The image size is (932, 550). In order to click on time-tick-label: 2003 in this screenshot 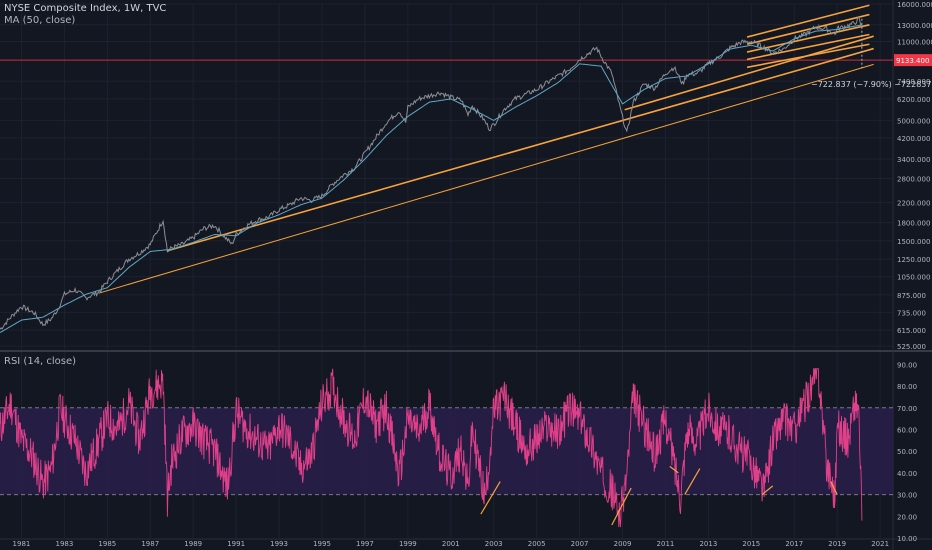, I will do `click(494, 544)`.